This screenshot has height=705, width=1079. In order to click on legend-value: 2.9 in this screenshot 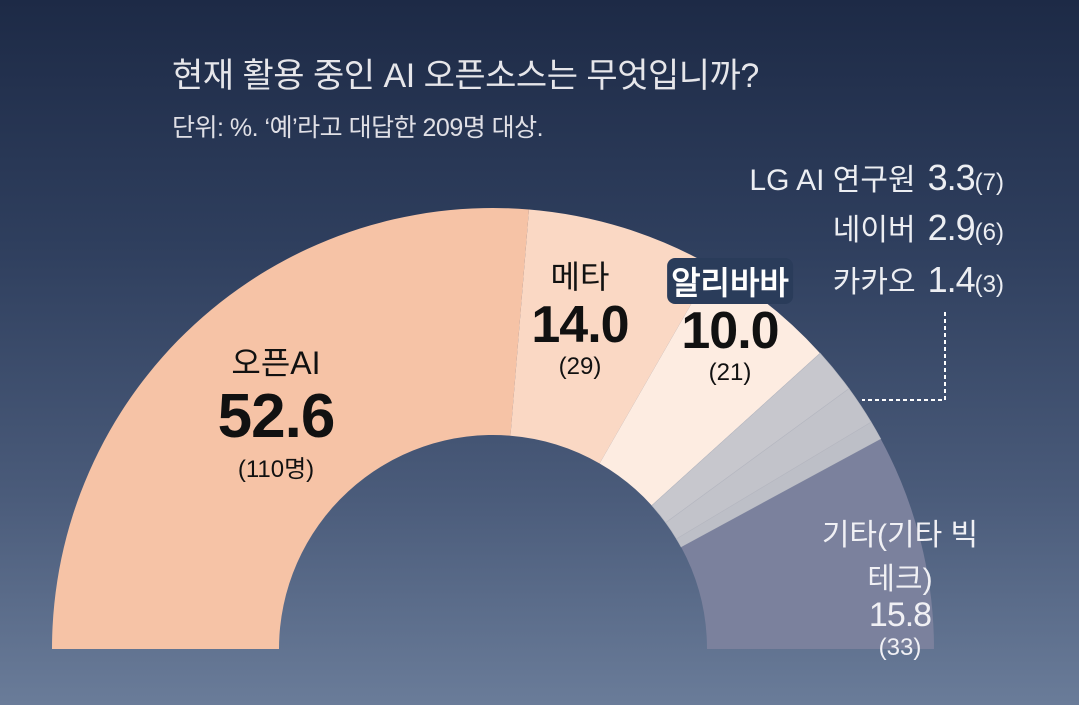, I will do `click(951, 227)`.